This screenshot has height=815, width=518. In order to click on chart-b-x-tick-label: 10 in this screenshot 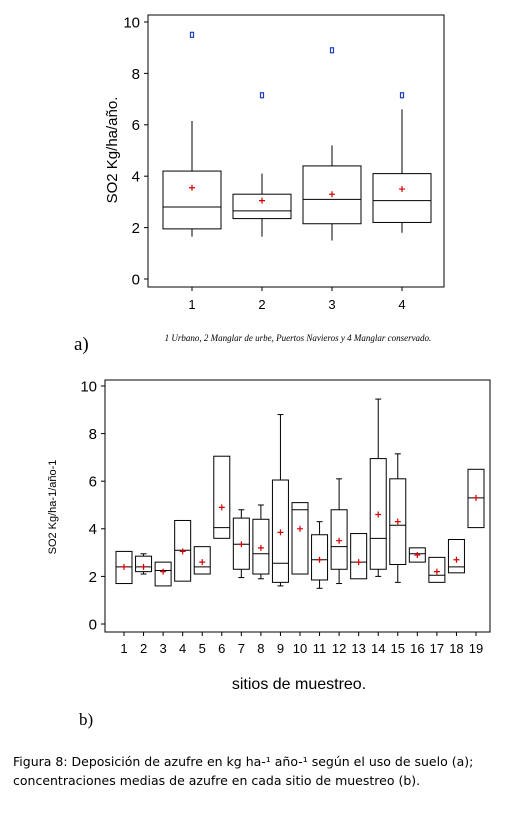, I will do `click(300, 648)`.